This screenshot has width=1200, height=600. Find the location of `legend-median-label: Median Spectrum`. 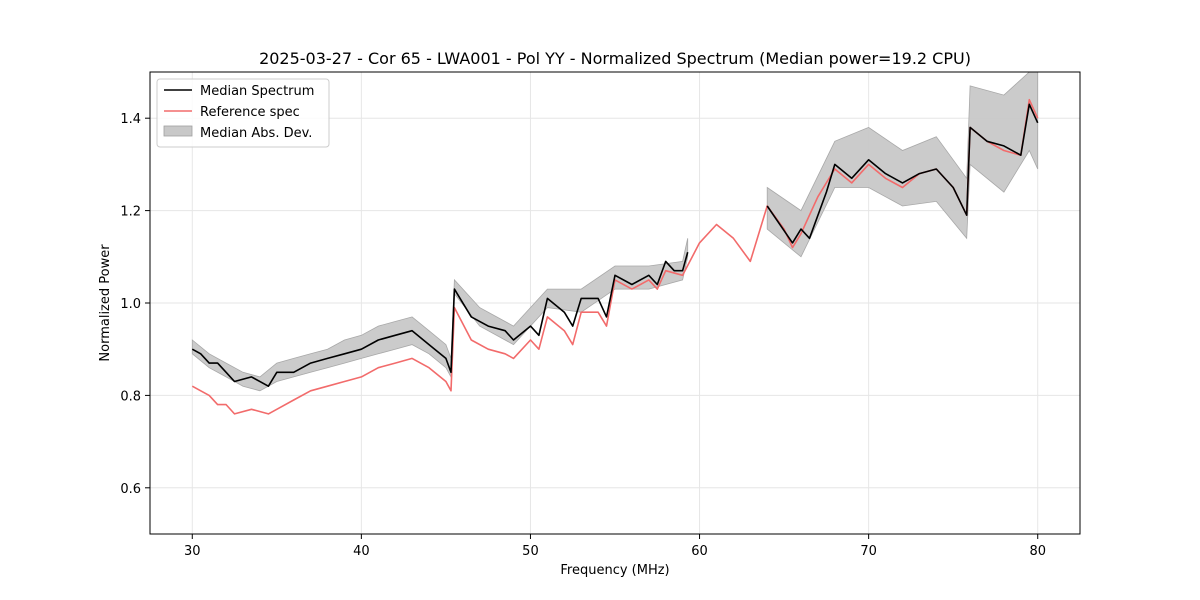

legend-median-label: Median Spectrum is located at coordinates (257, 91).